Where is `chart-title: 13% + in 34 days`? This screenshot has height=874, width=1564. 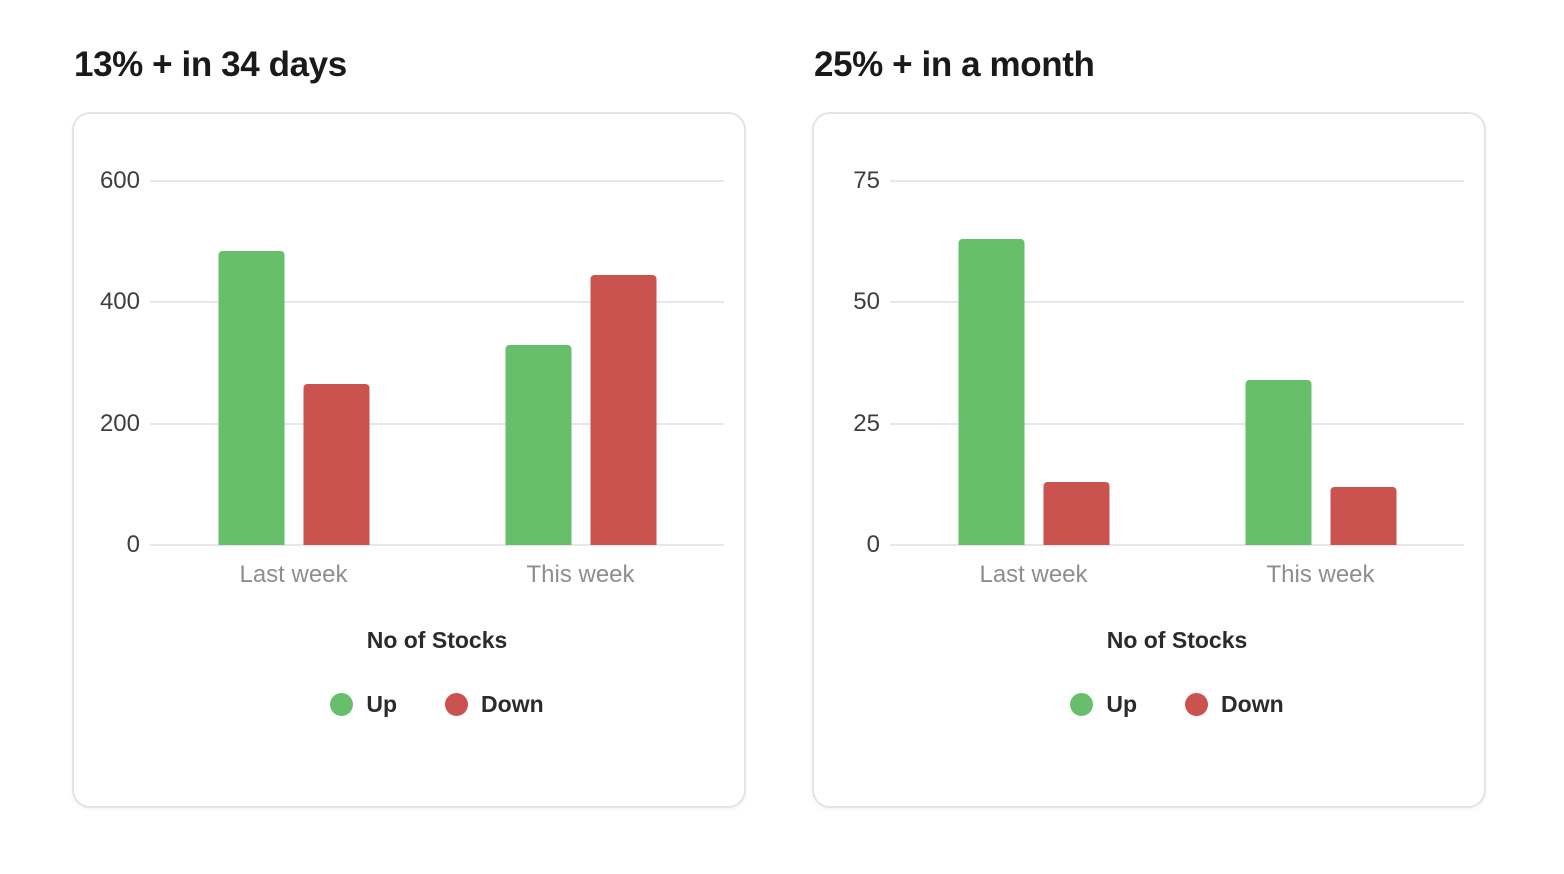 chart-title: 13% + in 34 days is located at coordinates (210, 64).